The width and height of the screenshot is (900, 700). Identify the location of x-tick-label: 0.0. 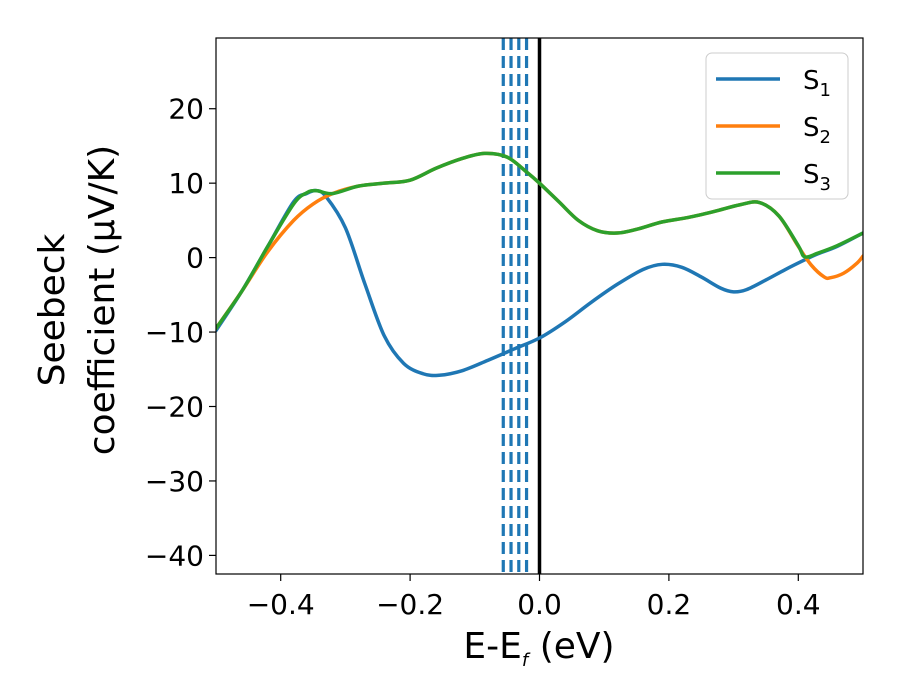
(539, 604).